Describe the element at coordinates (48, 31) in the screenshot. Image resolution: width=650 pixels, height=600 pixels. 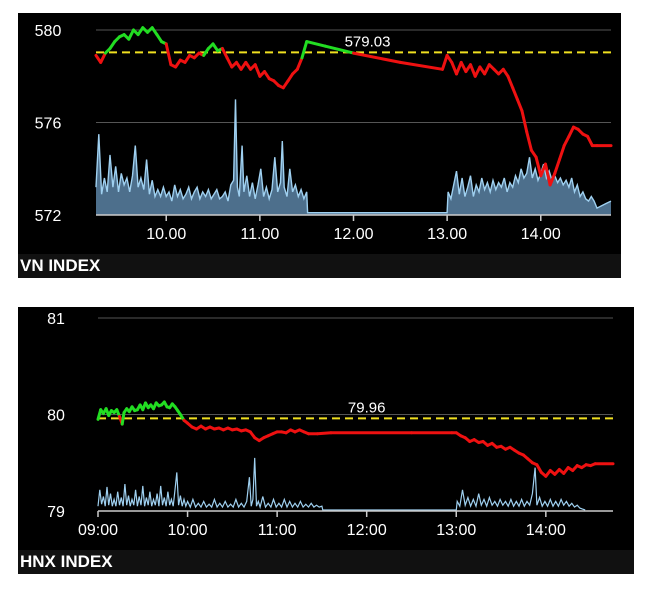
I see `vn-ytick-label: 580` at that location.